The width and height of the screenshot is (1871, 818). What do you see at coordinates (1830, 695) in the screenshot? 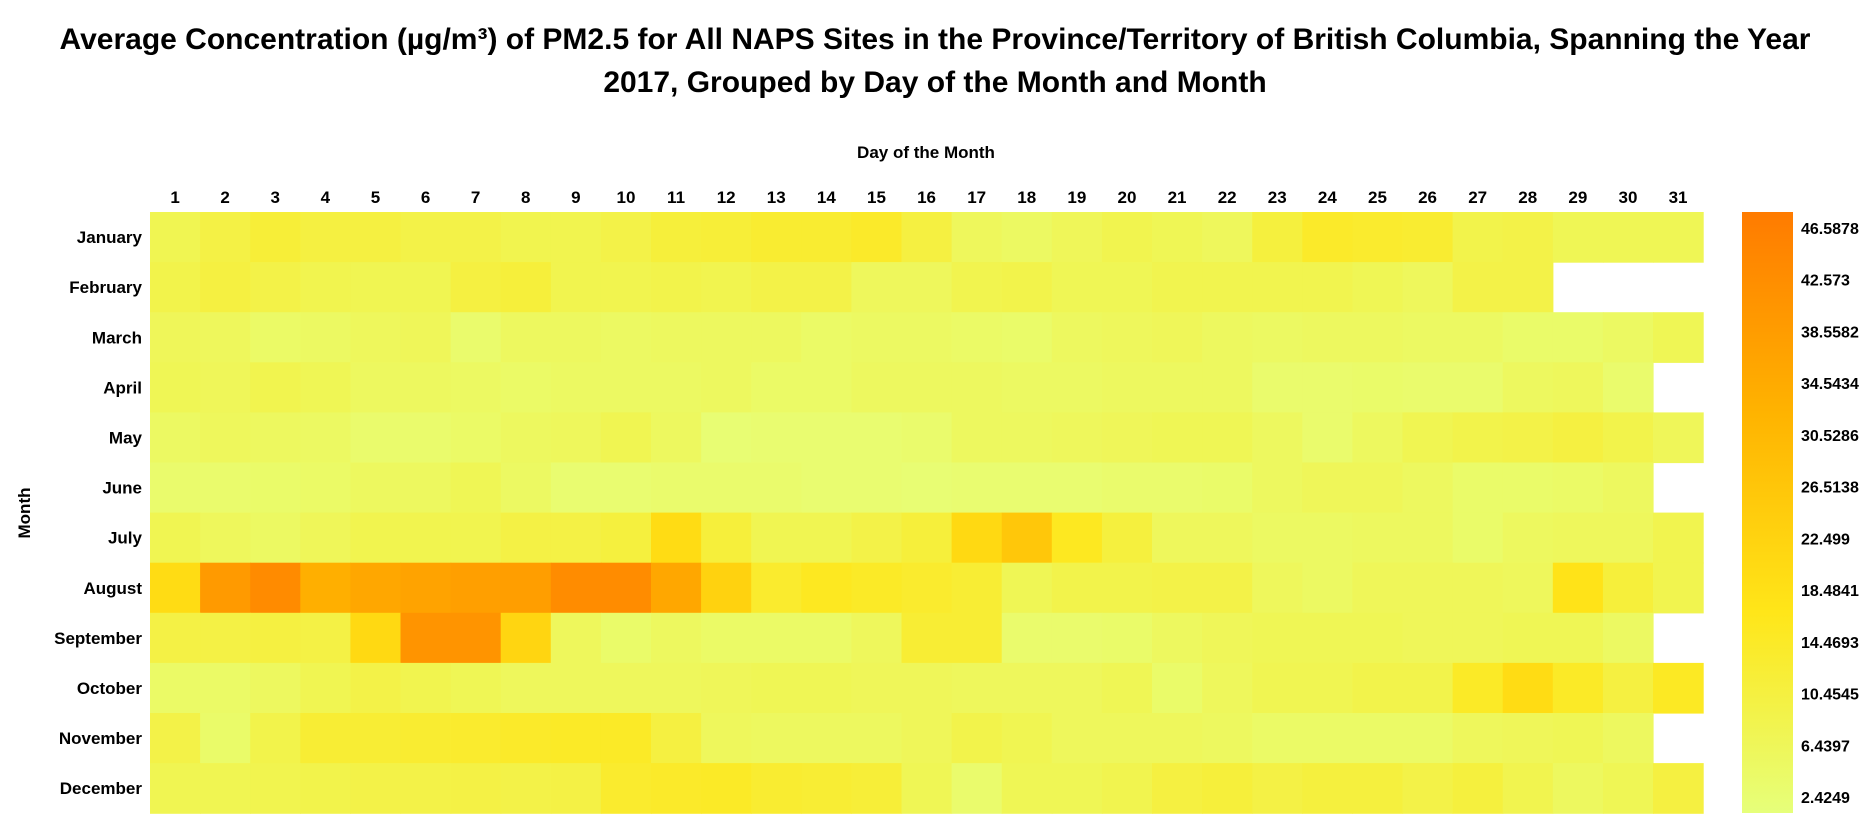
I see `colorbar-tick-label: 10.4545` at bounding box center [1830, 695].